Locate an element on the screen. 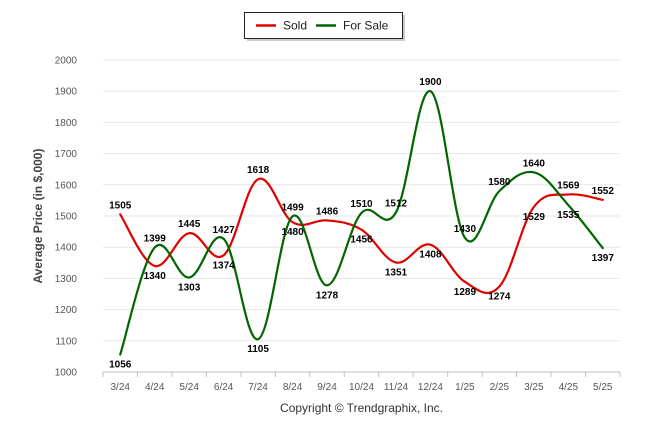  x-tick-label: 10/24 is located at coordinates (361, 387).